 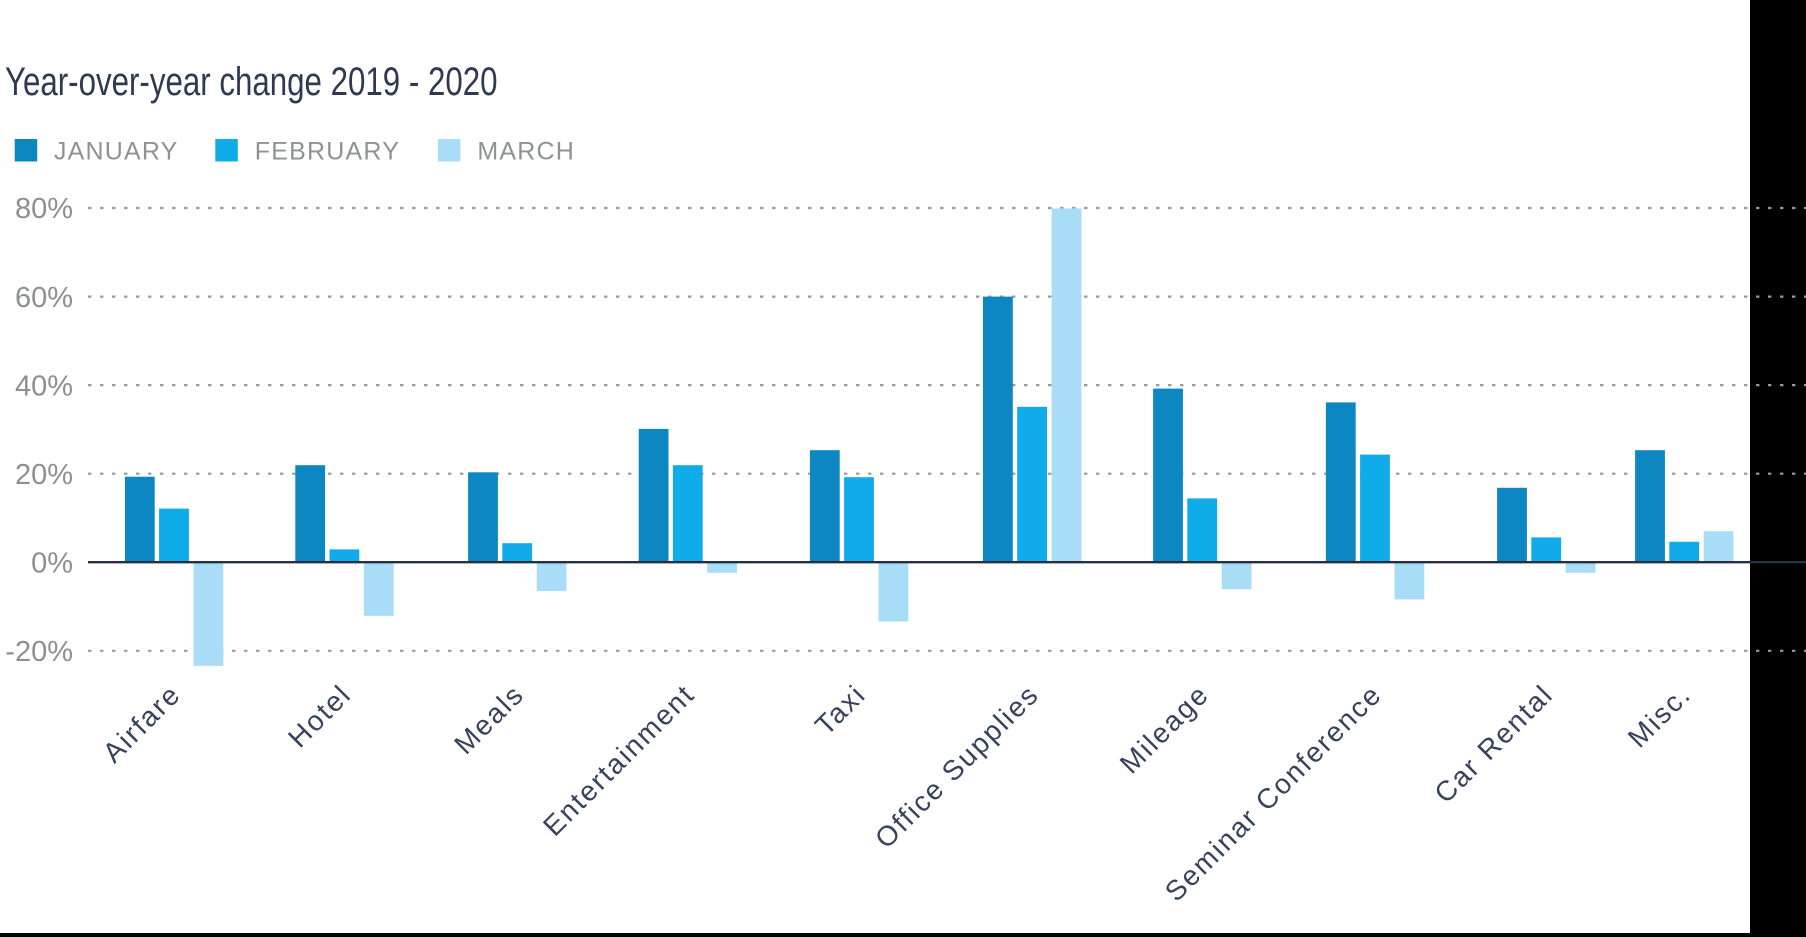 I want to click on svg-text: 80%, so click(x=44, y=209).